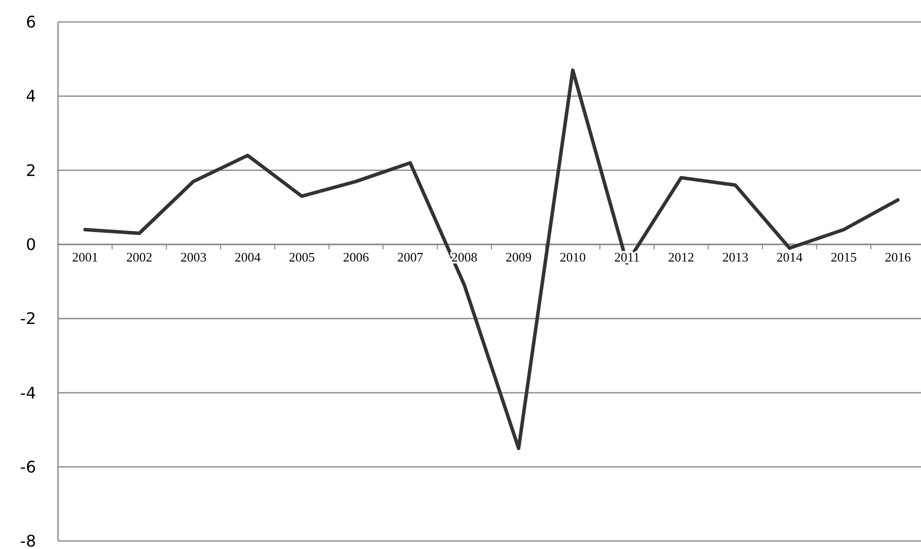 This screenshot has height=549, width=921. Describe the element at coordinates (85, 256) in the screenshot. I see `x-tick-label: 2001` at that location.